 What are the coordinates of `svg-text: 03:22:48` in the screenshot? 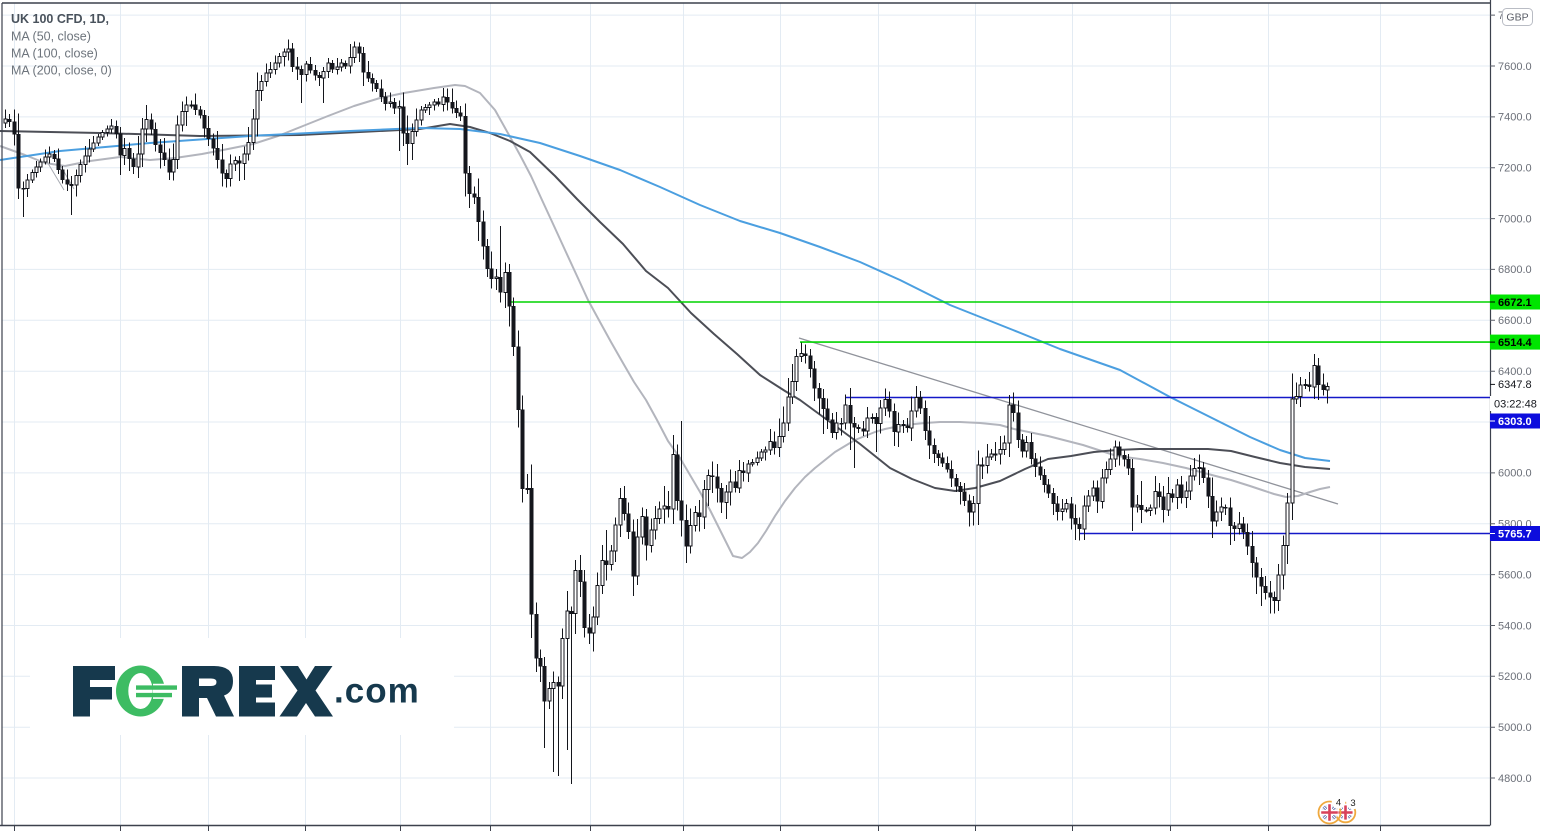 It's located at (1515, 405).